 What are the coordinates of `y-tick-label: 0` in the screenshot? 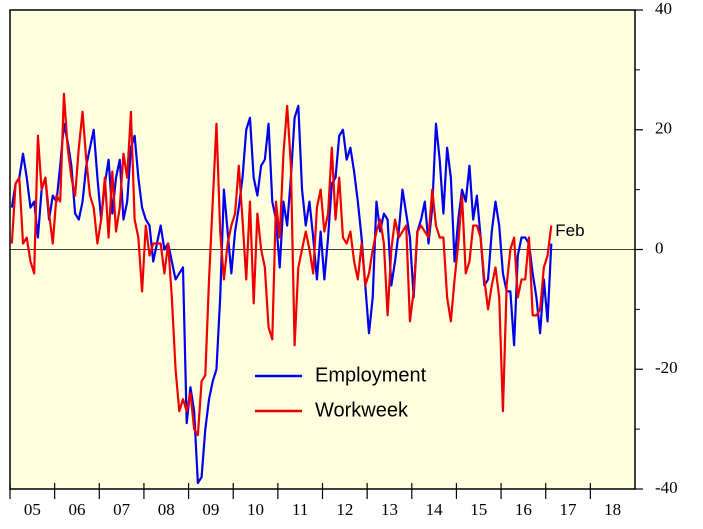 It's located at (659, 247).